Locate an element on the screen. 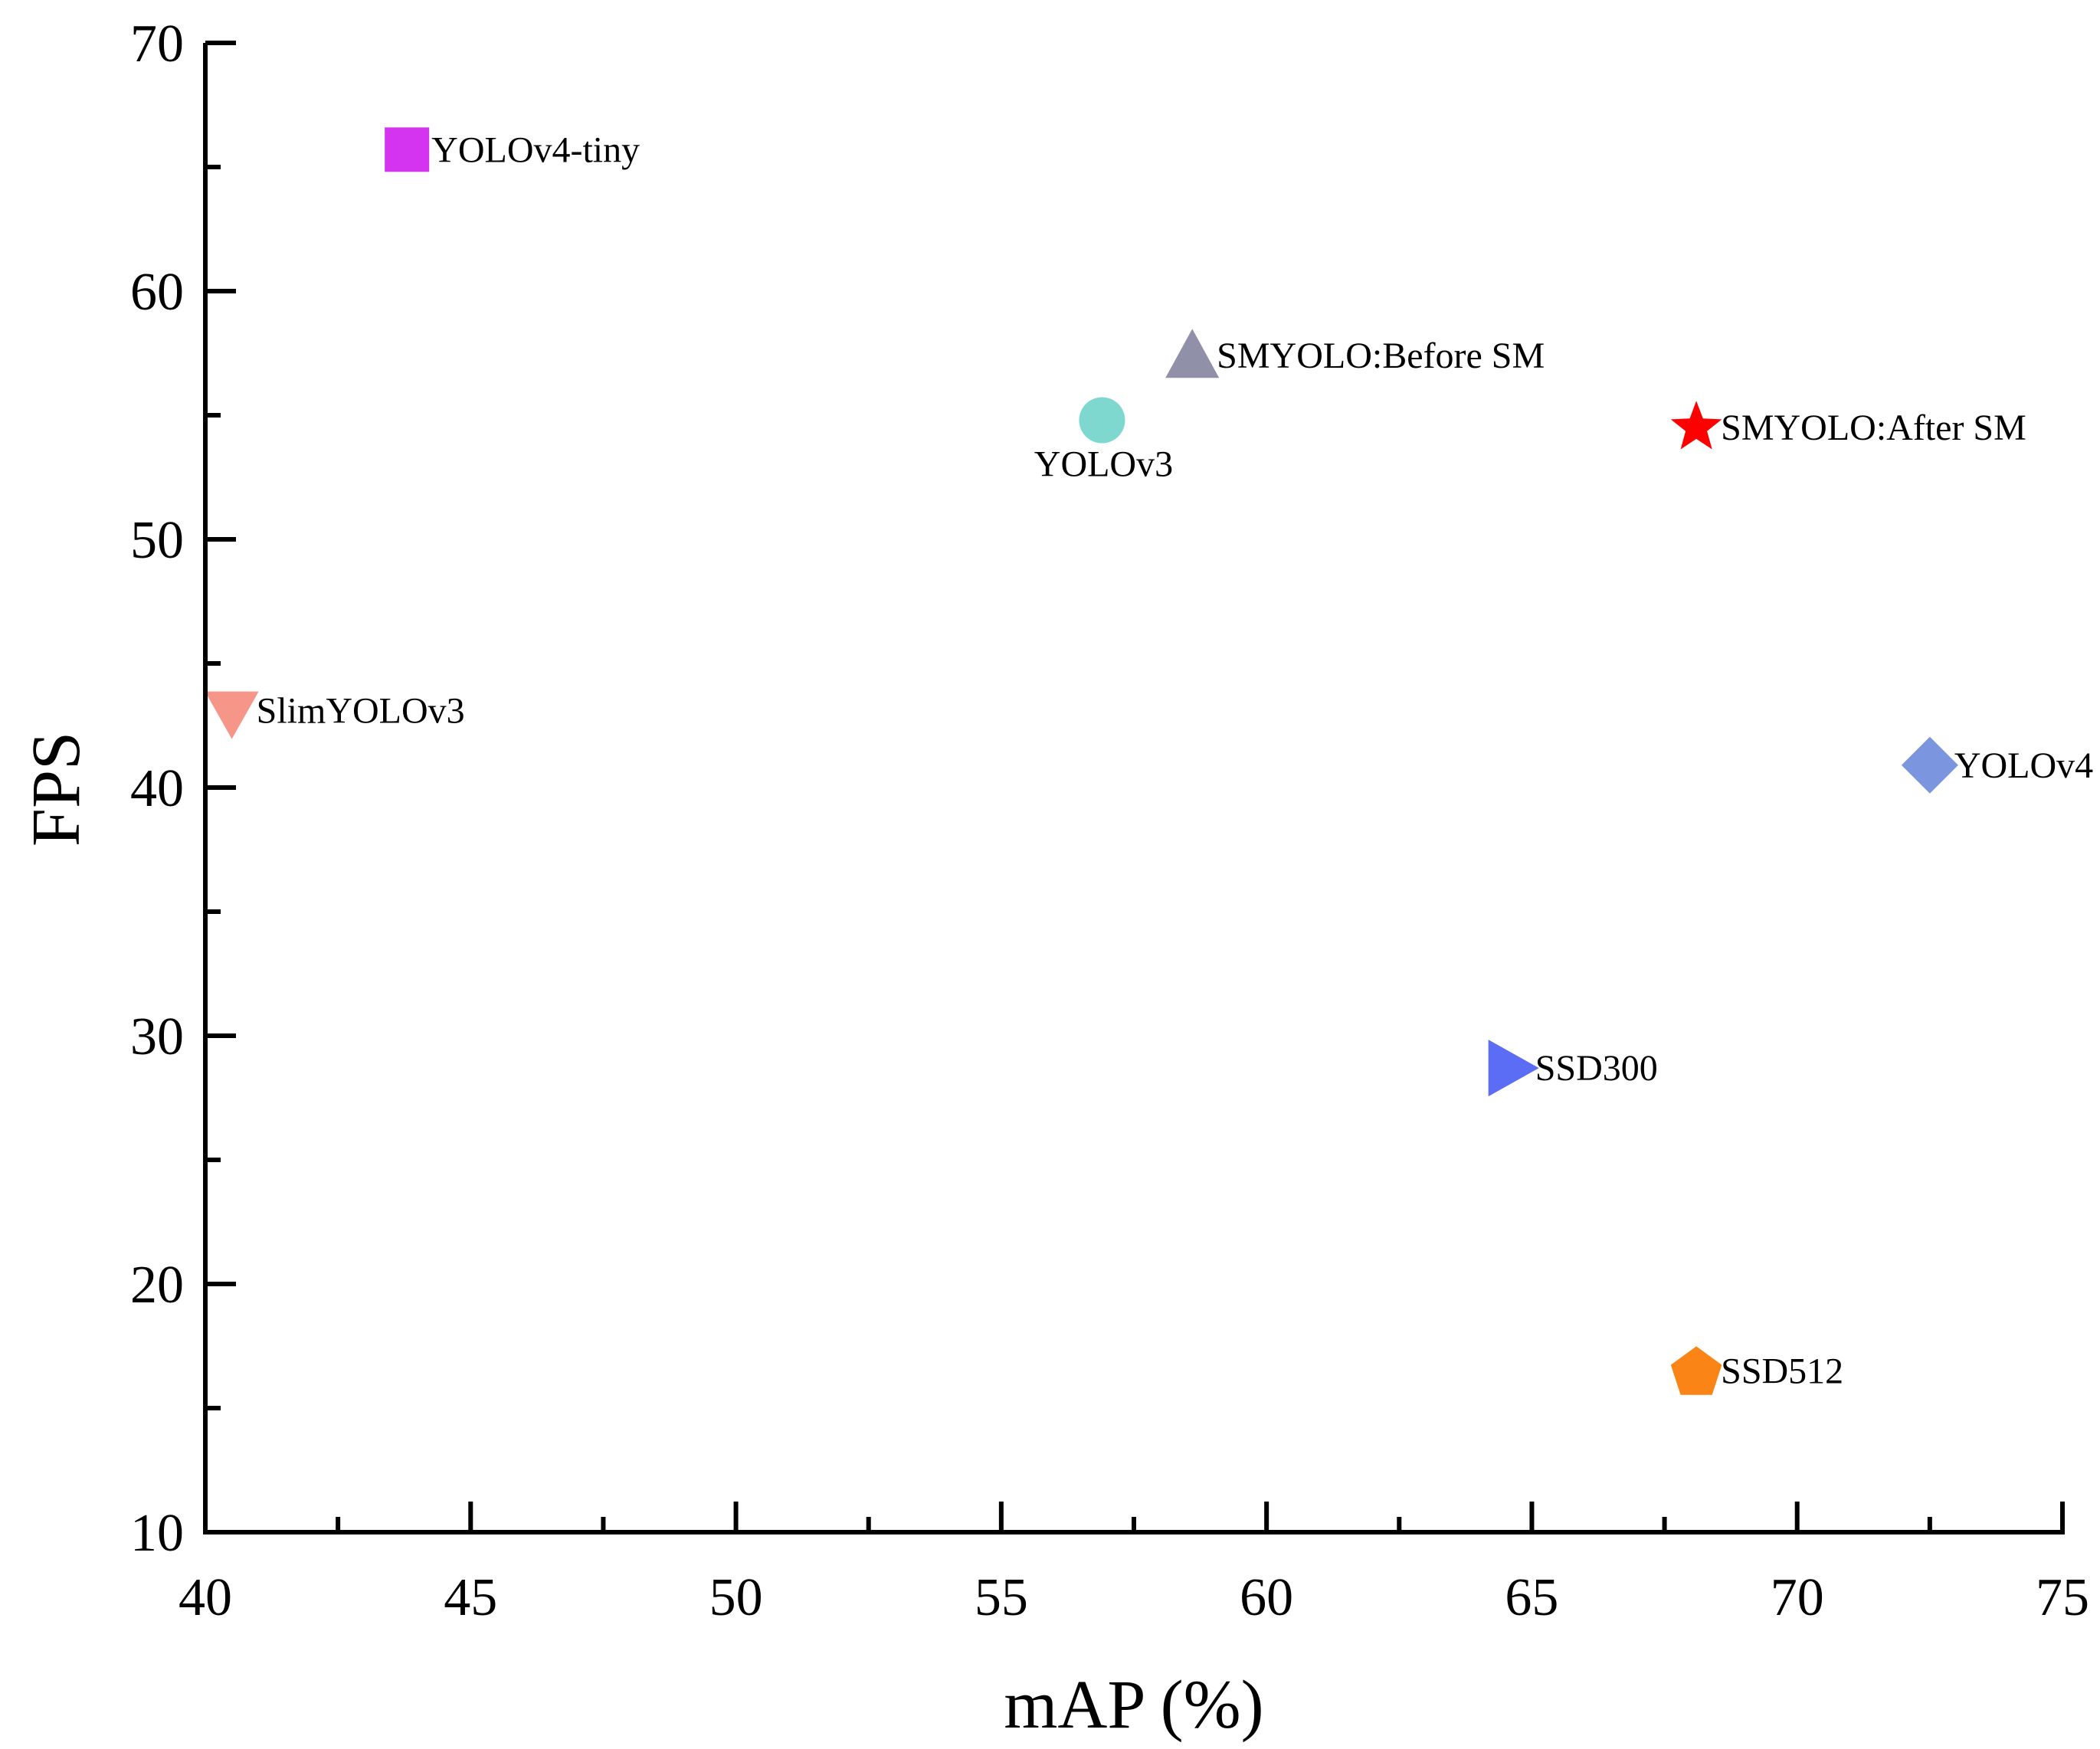 This screenshot has width=2100, height=1749. y-tick-label: 50 is located at coordinates (157, 540).